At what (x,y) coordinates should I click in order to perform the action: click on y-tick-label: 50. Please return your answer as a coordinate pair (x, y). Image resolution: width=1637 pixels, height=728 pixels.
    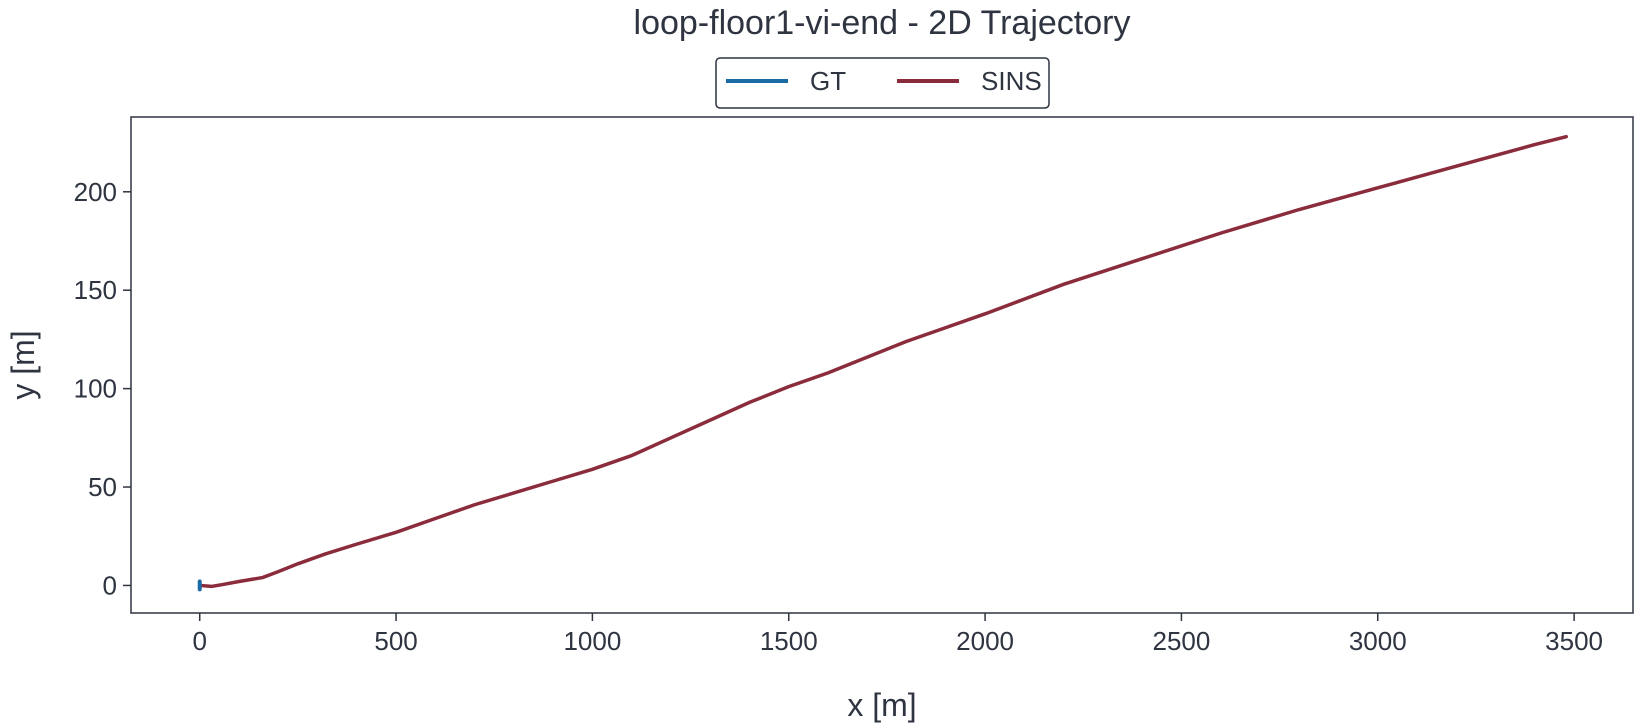
    Looking at the image, I should click on (102, 487).